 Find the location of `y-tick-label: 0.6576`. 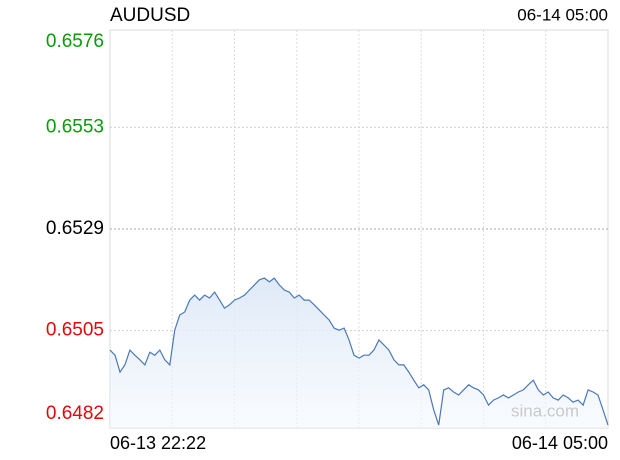

y-tick-label: 0.6576 is located at coordinates (75, 41).